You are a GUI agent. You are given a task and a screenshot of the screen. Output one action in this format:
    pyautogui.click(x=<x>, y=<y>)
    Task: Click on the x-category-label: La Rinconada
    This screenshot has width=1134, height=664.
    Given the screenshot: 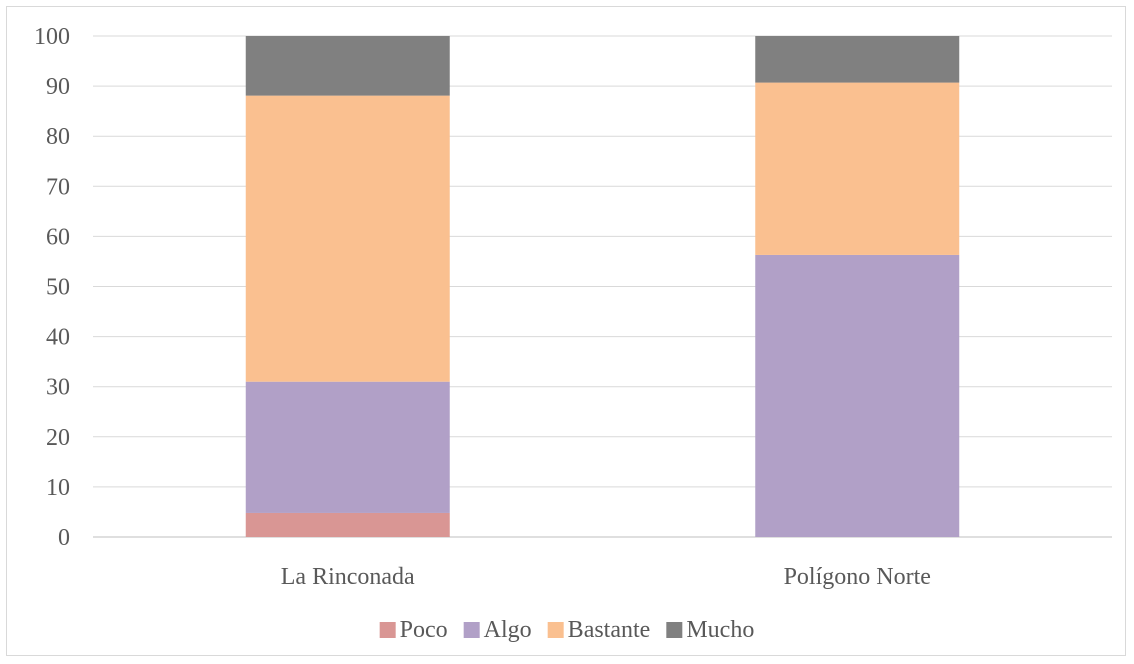 What is the action you would take?
    pyautogui.click(x=348, y=577)
    